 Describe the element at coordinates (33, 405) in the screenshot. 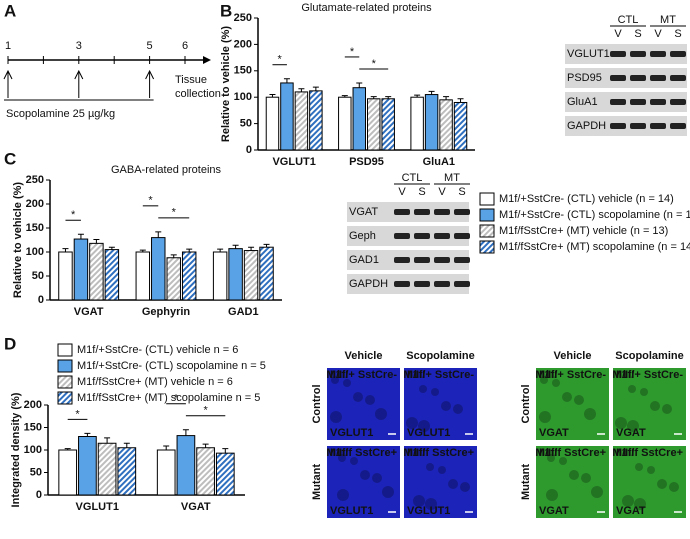

I see `y-tick-label: 200` at that location.